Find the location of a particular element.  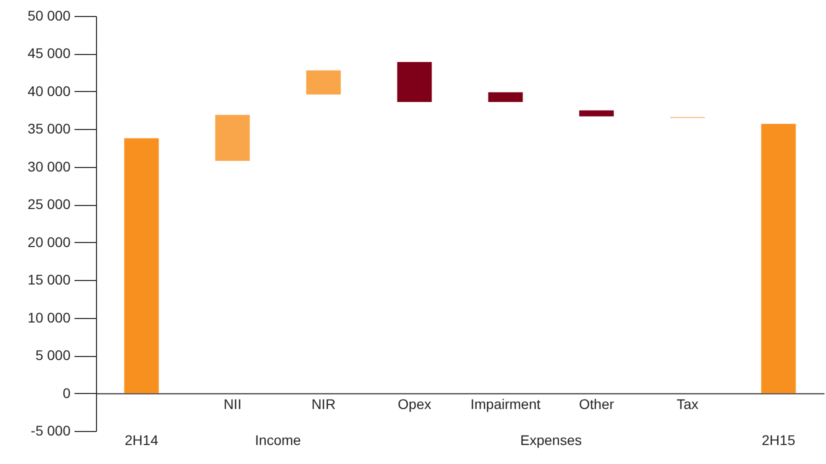

x-tick-label: NIR is located at coordinates (323, 404).